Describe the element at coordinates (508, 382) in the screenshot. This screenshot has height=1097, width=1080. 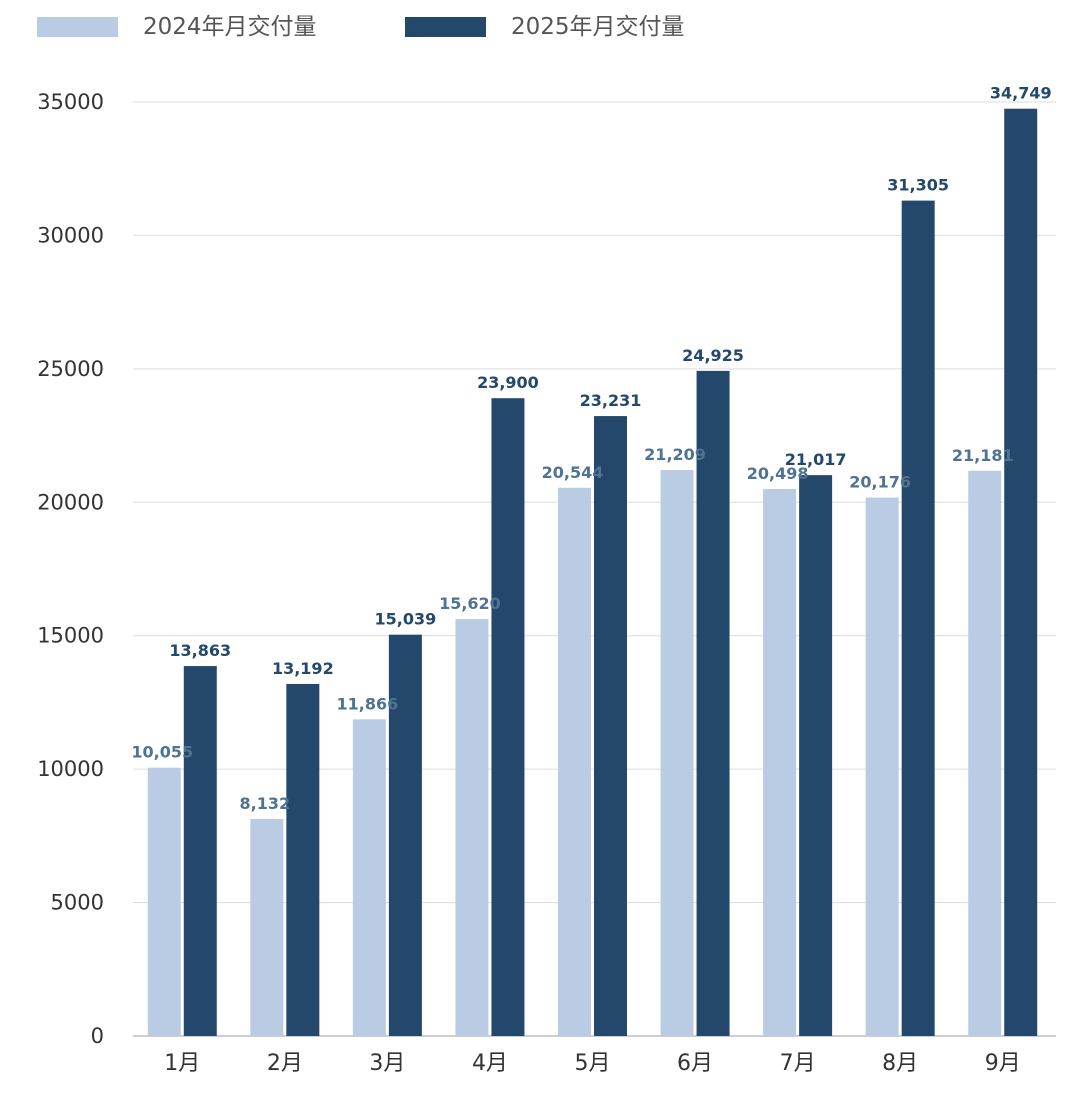
I see `data-label: 23,900` at that location.